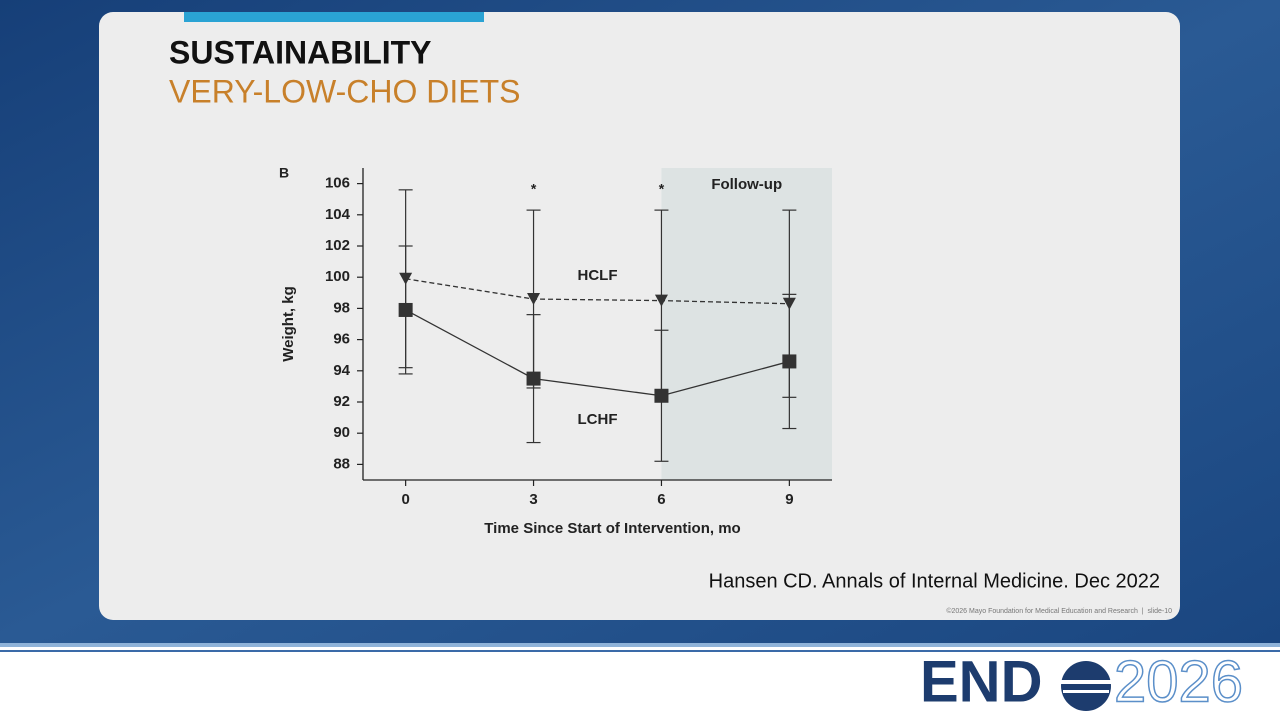 This screenshot has width=1280, height=720. Describe the element at coordinates (405, 499) in the screenshot. I see `x-tick-label: 0` at that location.